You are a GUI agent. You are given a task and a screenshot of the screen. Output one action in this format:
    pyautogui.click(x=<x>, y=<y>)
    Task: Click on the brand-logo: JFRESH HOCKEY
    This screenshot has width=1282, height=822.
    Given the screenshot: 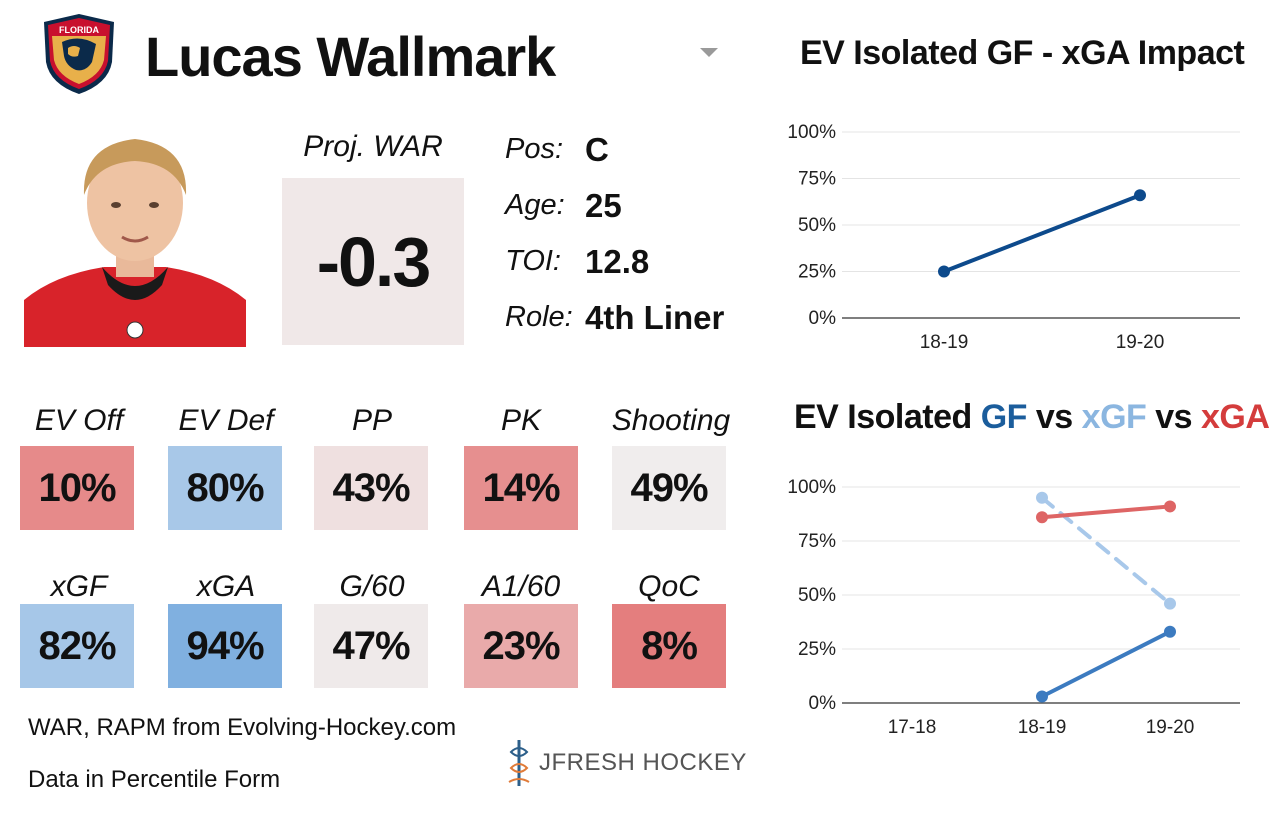 What is the action you would take?
    pyautogui.click(x=626, y=763)
    